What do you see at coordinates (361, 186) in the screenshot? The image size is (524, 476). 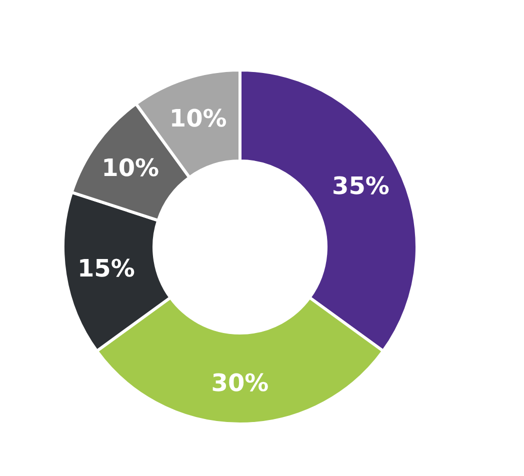 I see `data-label: 35%` at bounding box center [361, 186].